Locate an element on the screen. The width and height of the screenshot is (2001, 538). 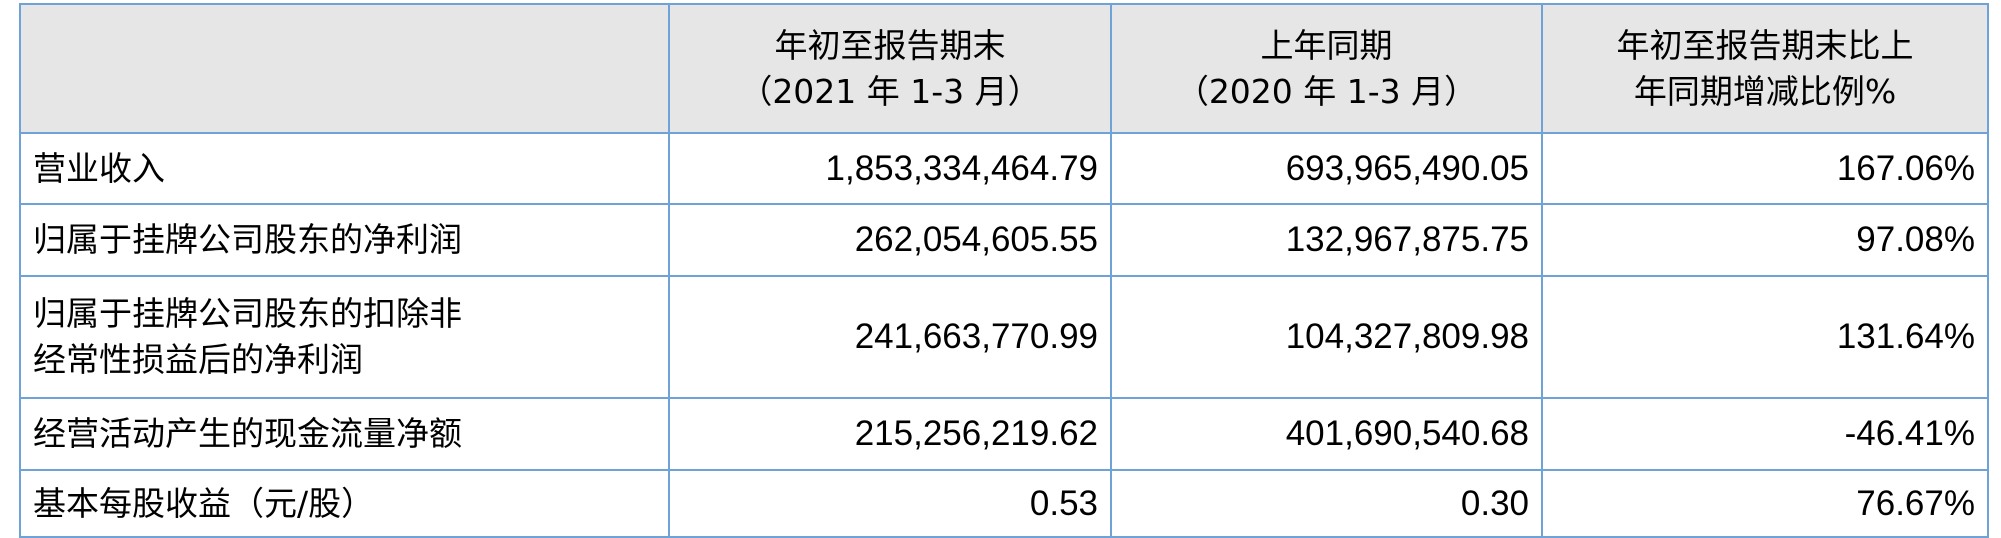
current-value: 241,663,770.99 is located at coordinates (890, 337).